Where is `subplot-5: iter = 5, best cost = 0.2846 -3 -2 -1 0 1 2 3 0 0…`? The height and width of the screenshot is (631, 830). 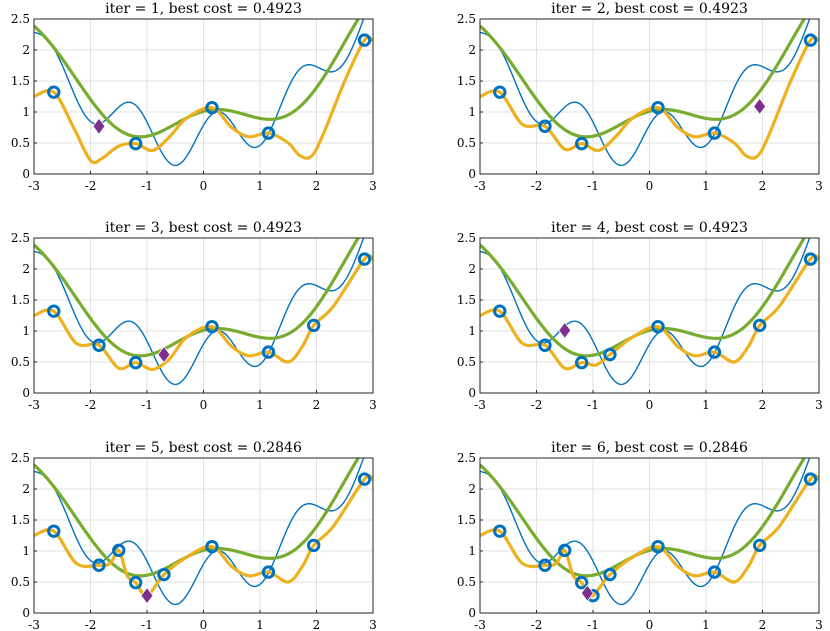
subplot-5: iter = 5, best cost = 0.2846 -3 -2 -1 0 1 2 3 0 0… is located at coordinates (194, 535).